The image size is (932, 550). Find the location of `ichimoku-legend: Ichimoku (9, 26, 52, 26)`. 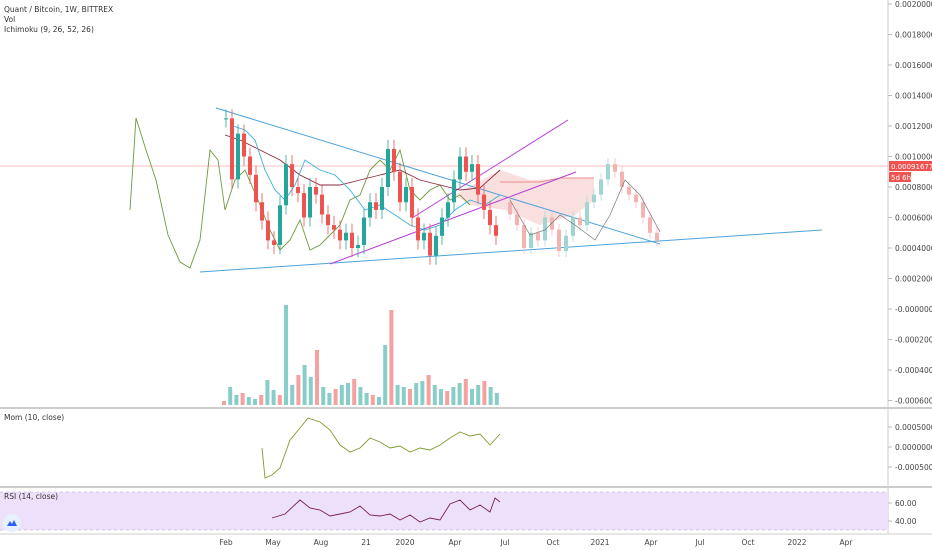

ichimoku-legend: Ichimoku (9, 26, 52, 26) is located at coordinates (49, 29).